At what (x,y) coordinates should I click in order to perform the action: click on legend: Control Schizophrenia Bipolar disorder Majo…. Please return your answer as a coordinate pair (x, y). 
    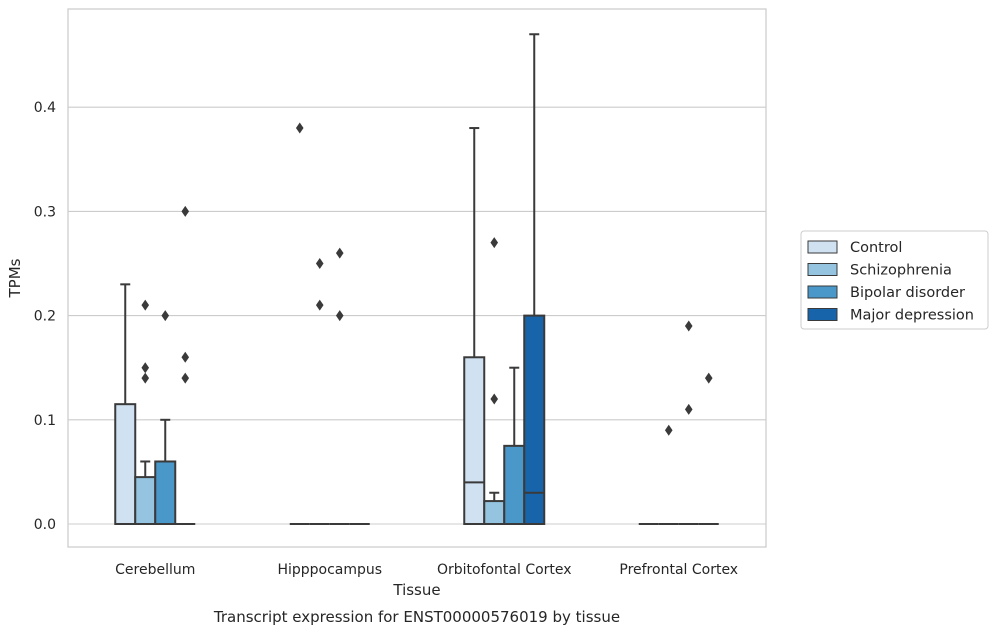
    Looking at the image, I should click on (894, 280).